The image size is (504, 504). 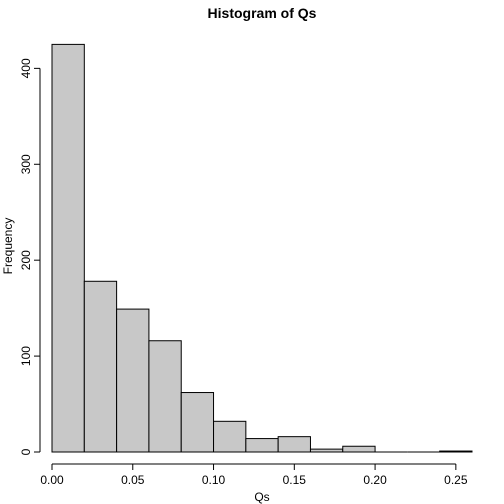 I want to click on y-axis: 0 100 200 300 400, so click(x=30, y=256).